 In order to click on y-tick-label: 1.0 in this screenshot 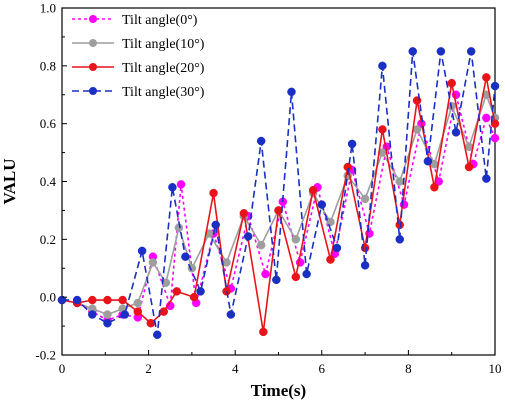, I will do `click(48, 8)`.